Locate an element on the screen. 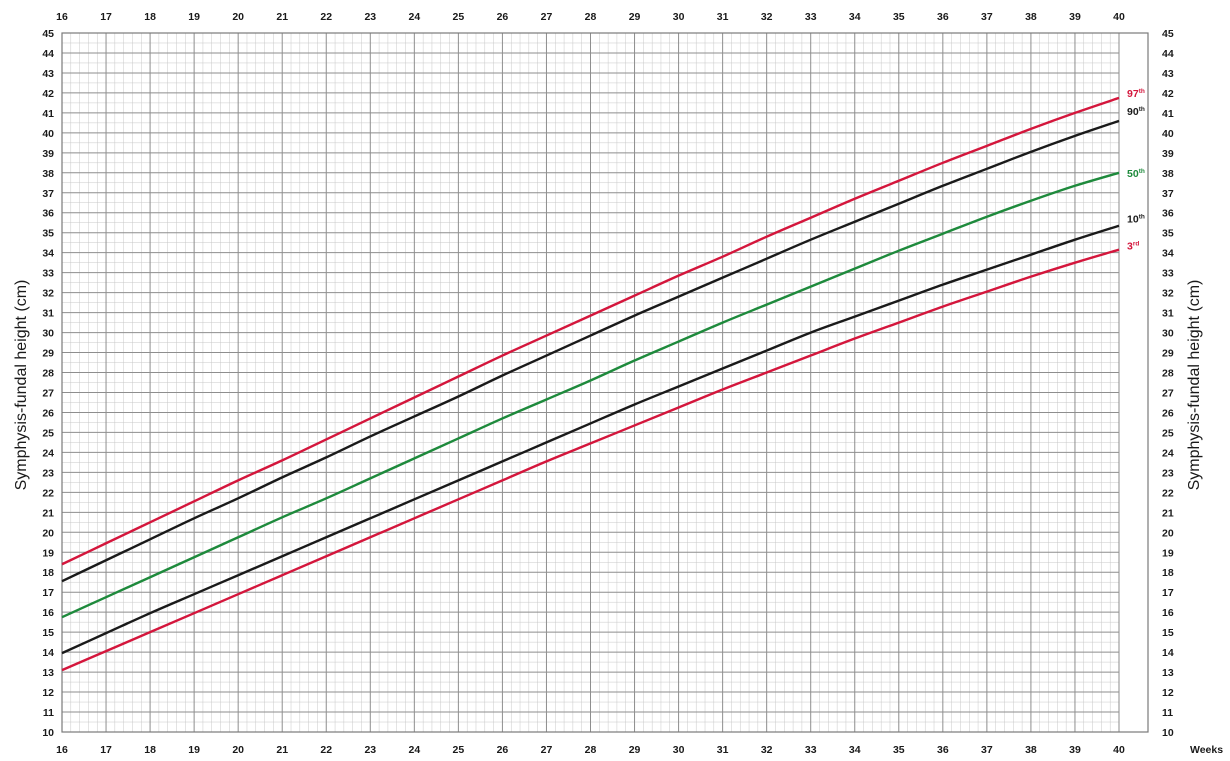  y-tick-label-left: 41 is located at coordinates (48, 114).